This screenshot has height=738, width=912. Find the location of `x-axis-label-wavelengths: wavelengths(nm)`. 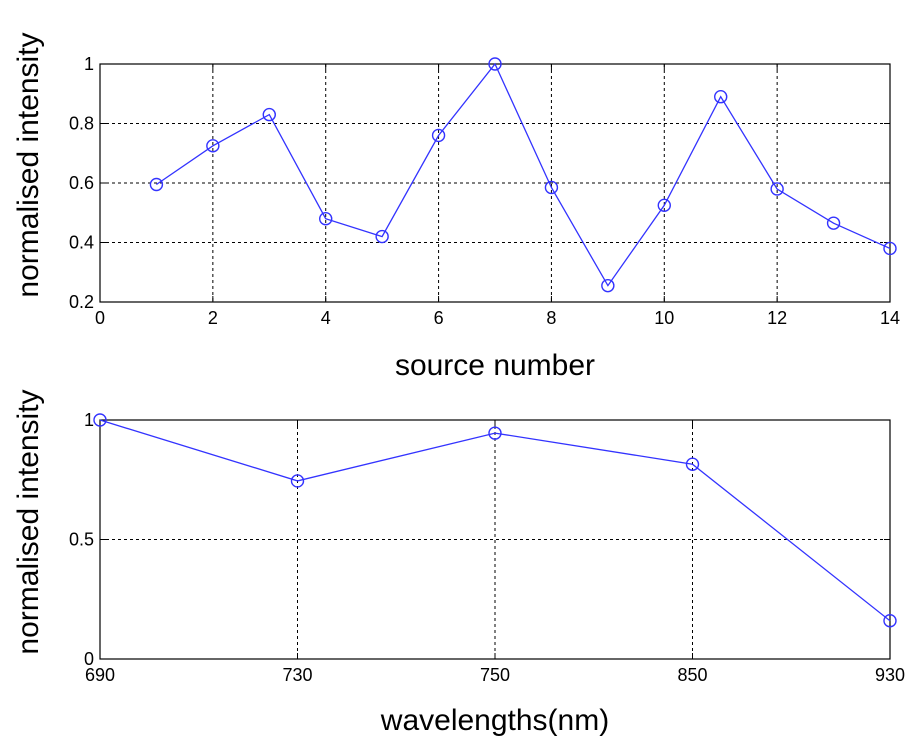

x-axis-label-wavelengths: wavelengths(nm) is located at coordinates (494, 720).